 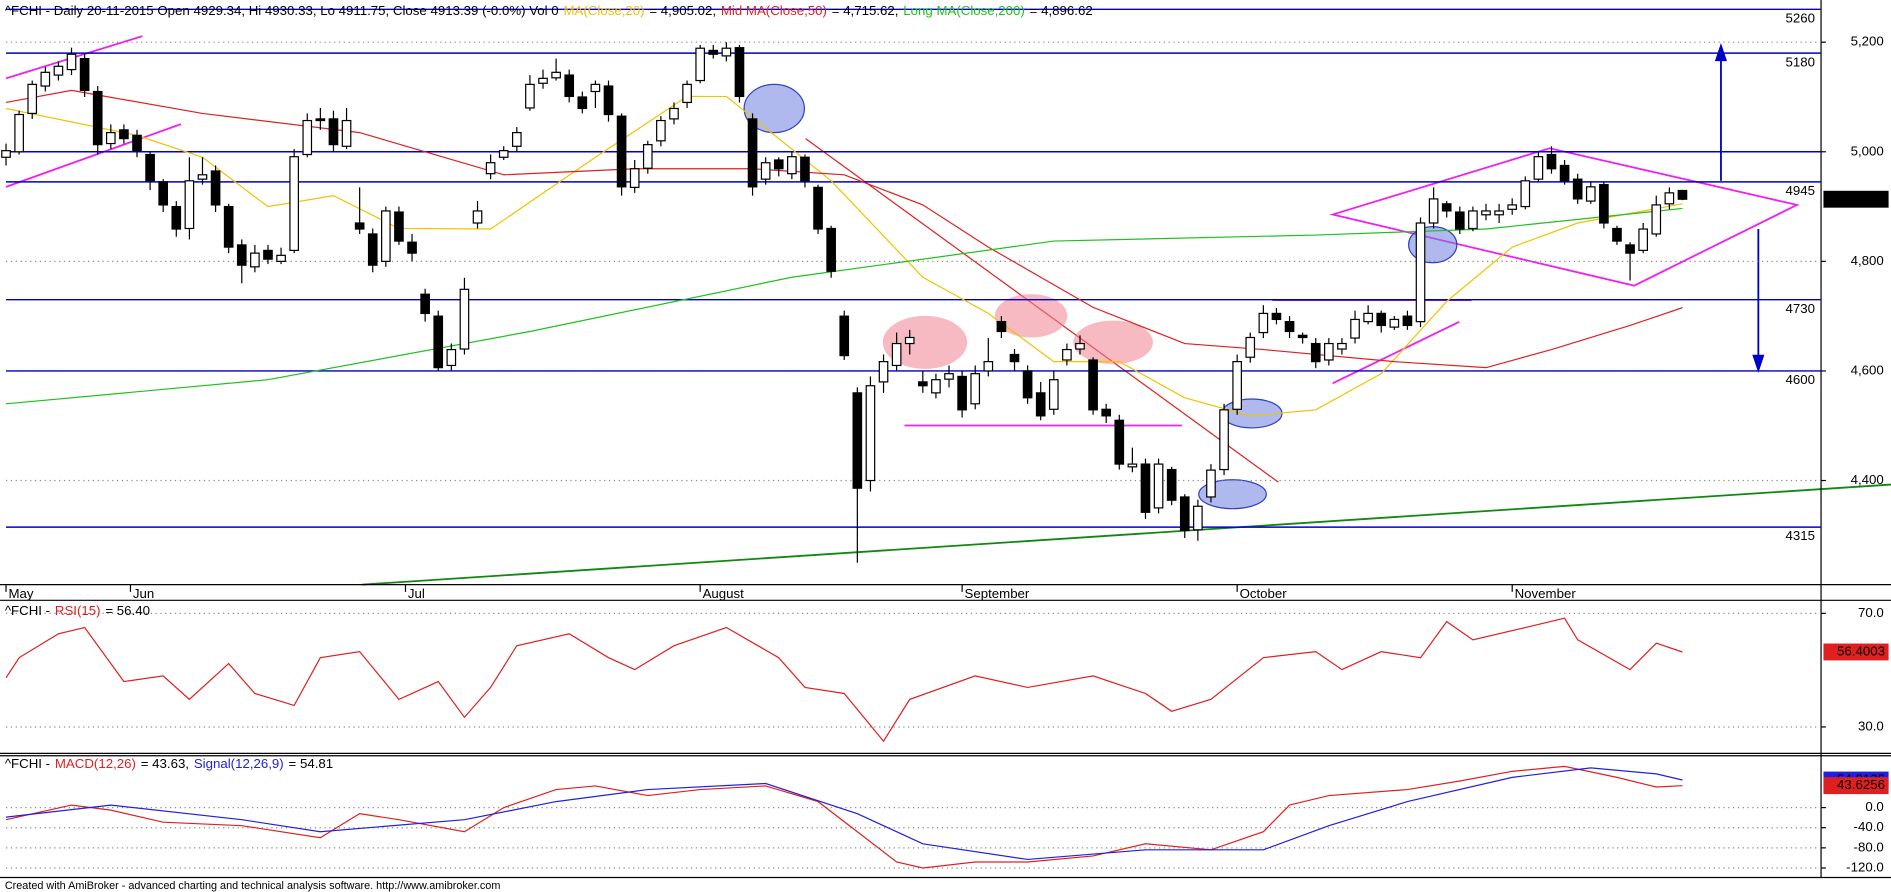 I want to click on legend-value: = 54.81, so click(x=311, y=763).